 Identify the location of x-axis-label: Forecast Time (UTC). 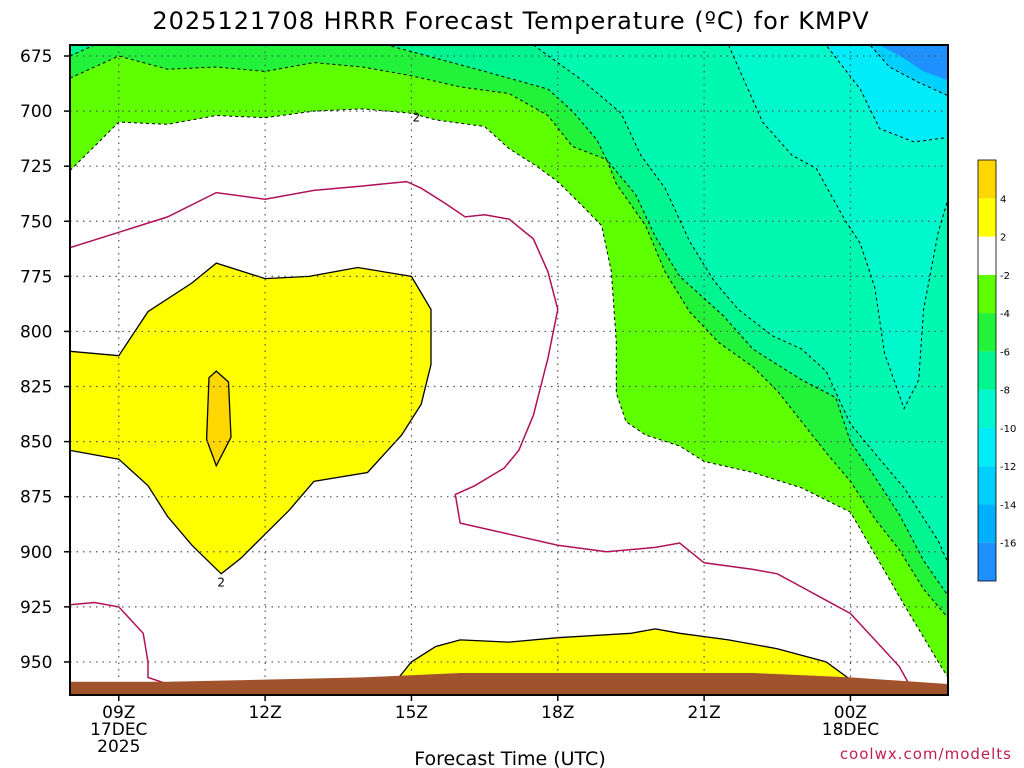
(509, 758).